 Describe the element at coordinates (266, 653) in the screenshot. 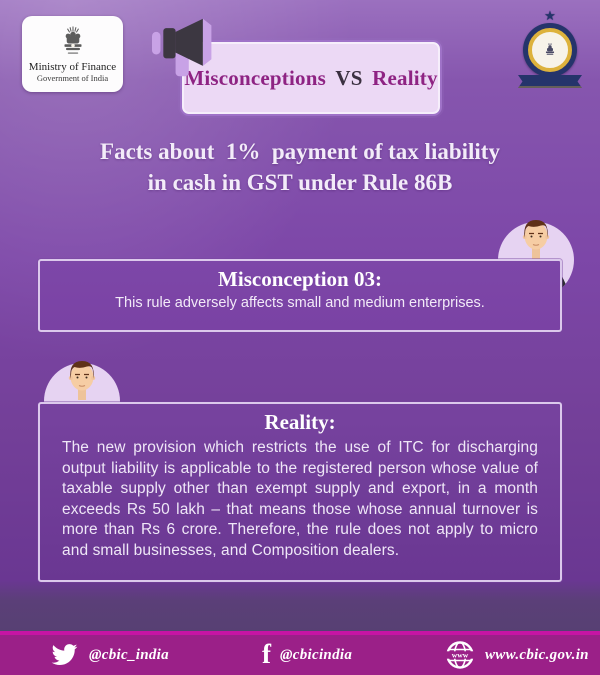

I see `facebook-icon: f` at that location.